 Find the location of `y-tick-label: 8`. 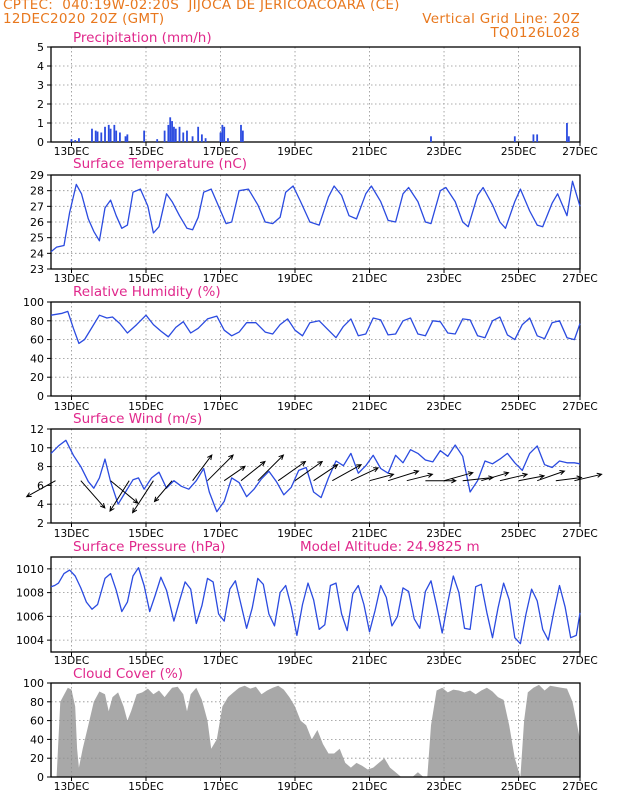

y-tick-label: 8 is located at coordinates (40, 467).